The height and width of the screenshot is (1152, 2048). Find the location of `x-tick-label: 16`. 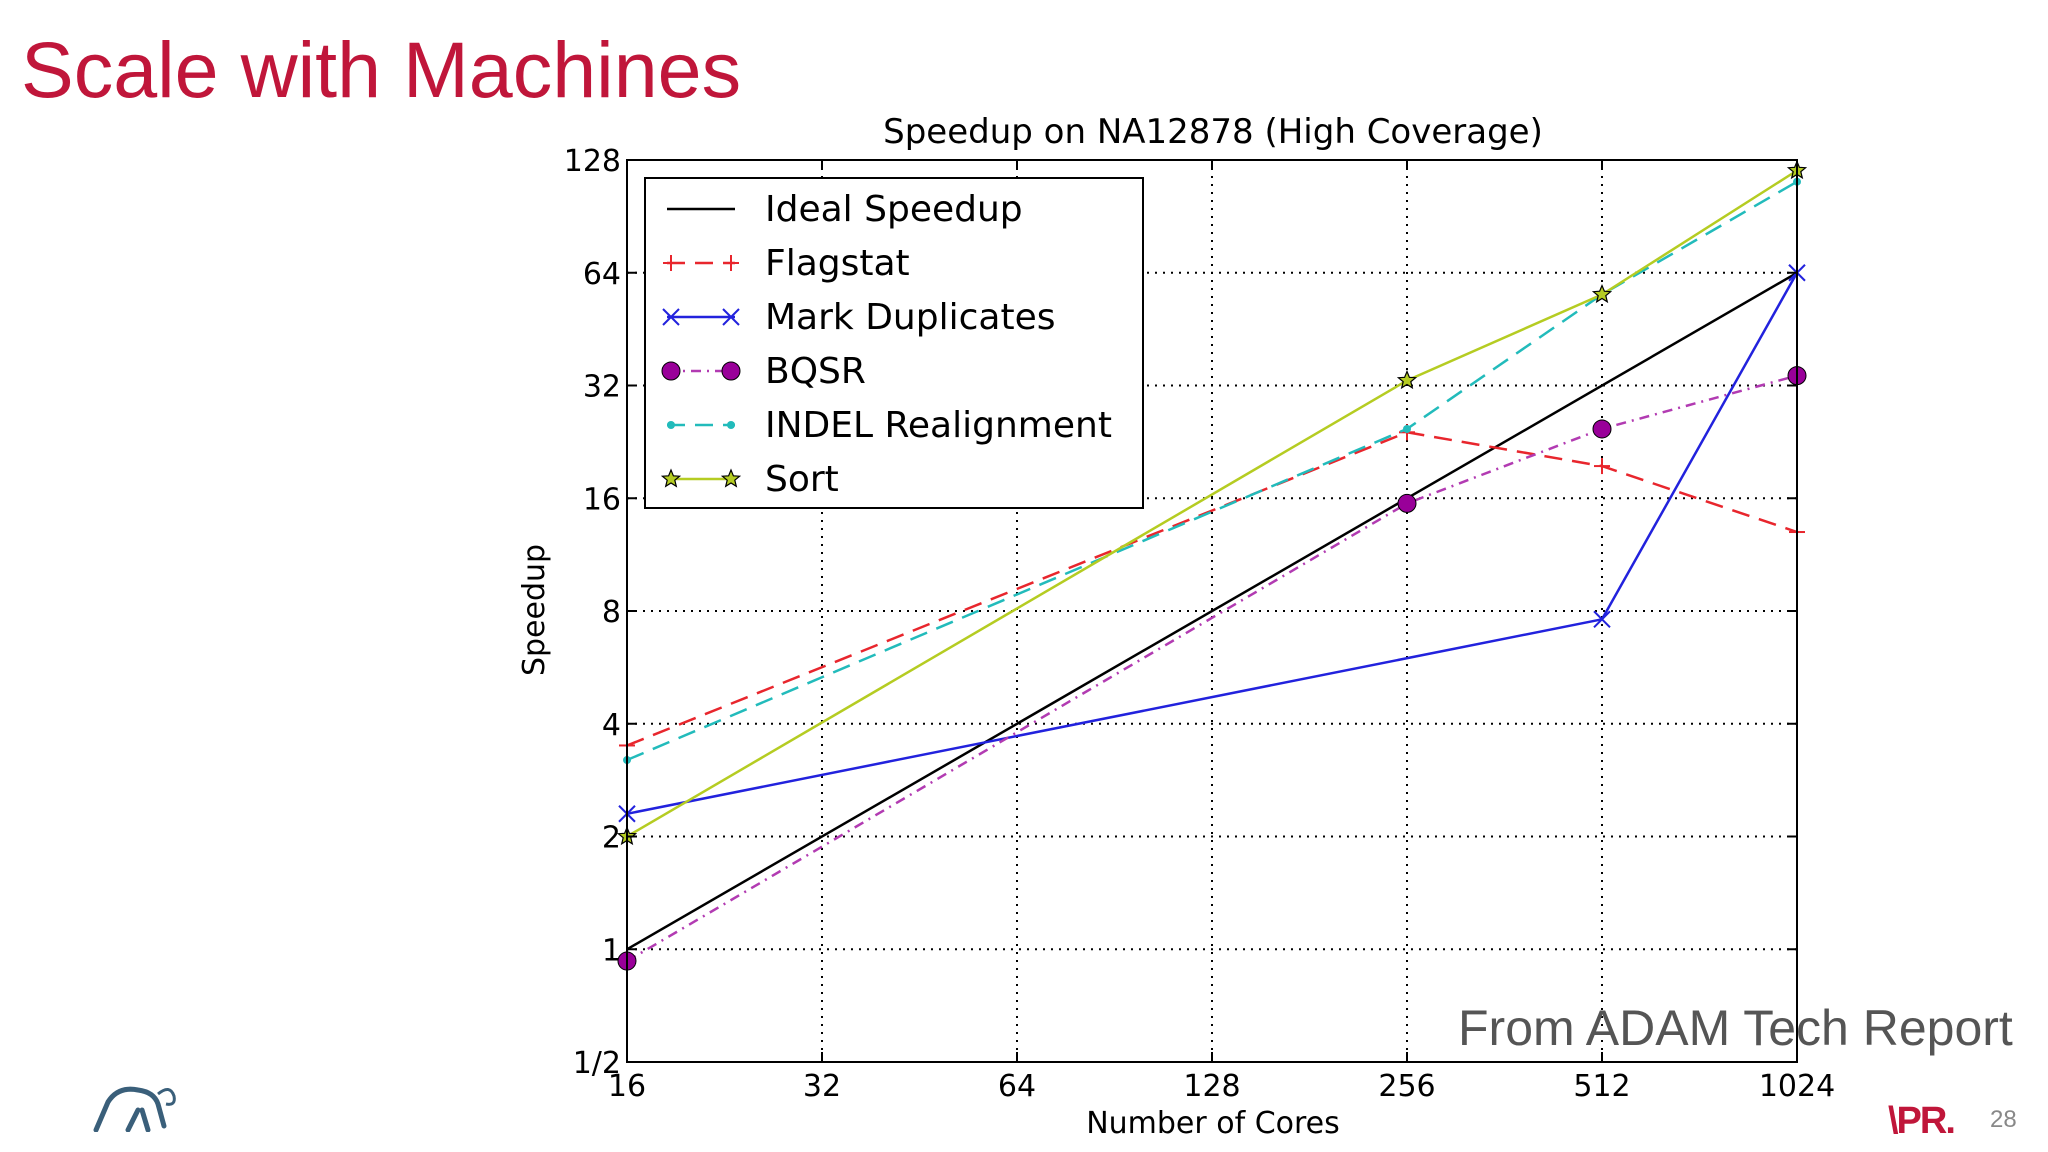

x-tick-label: 16 is located at coordinates (627, 1086).